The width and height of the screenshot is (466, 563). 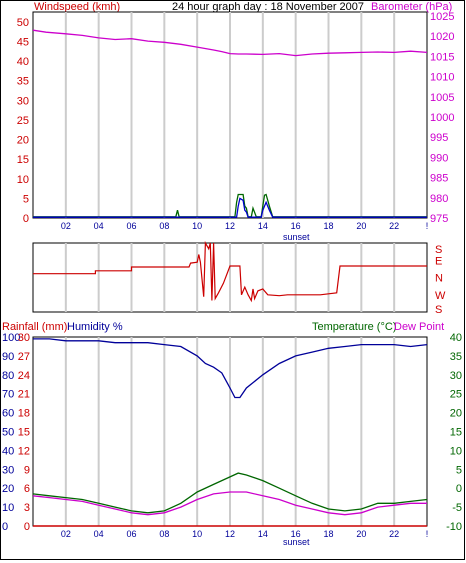 What do you see at coordinates (24, 376) in the screenshot?
I see `rainfall-tick-label: 24` at bounding box center [24, 376].